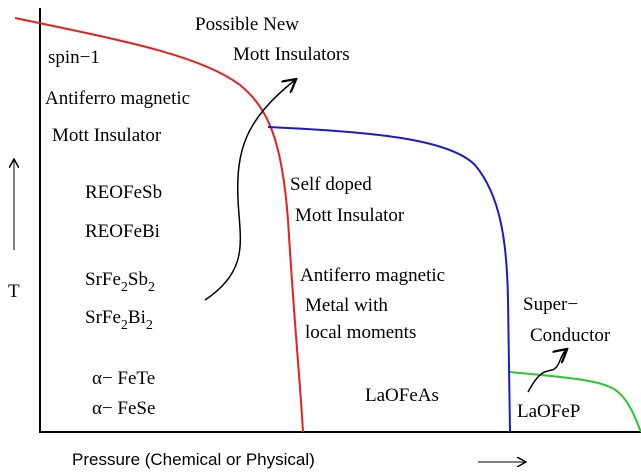 The width and height of the screenshot is (641, 474). Describe the element at coordinates (123, 192) in the screenshot. I see `material: REOFeSb` at that location.